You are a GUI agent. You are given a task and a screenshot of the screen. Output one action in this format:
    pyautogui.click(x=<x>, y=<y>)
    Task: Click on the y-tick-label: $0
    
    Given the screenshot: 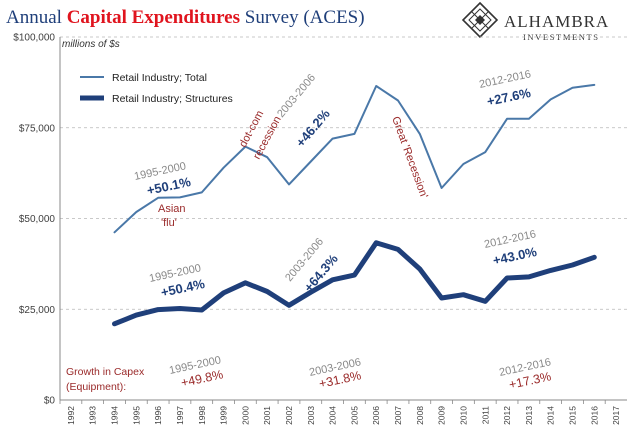 What is the action you would take?
    pyautogui.click(x=50, y=401)
    